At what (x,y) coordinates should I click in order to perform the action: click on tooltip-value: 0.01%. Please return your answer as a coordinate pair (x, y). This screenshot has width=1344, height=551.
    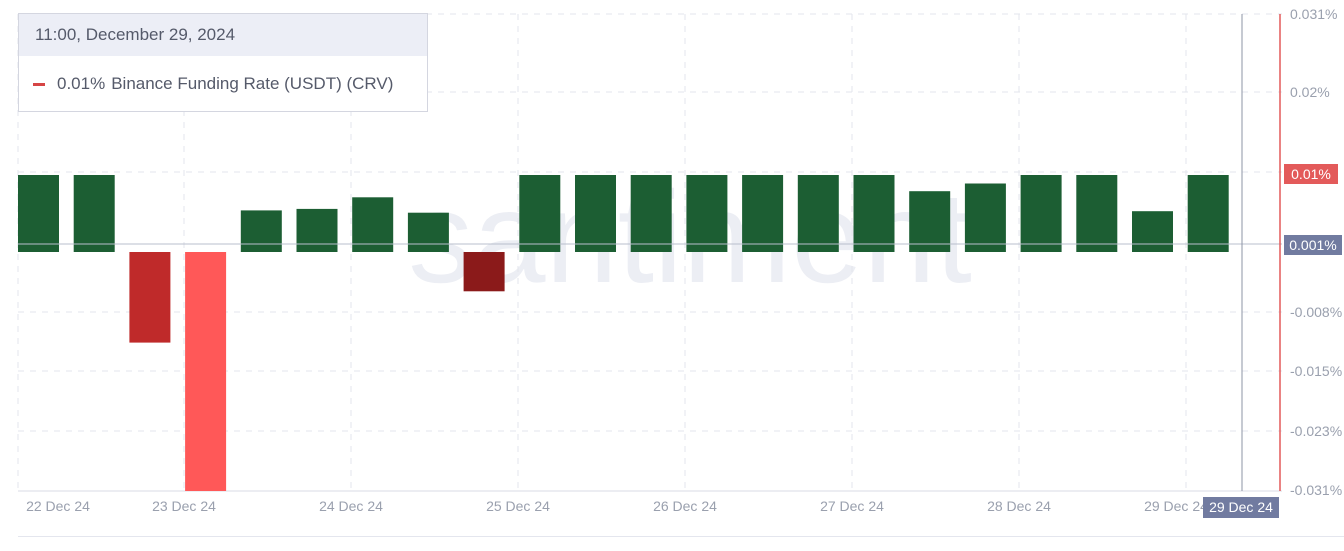
    Looking at the image, I should click on (81, 83).